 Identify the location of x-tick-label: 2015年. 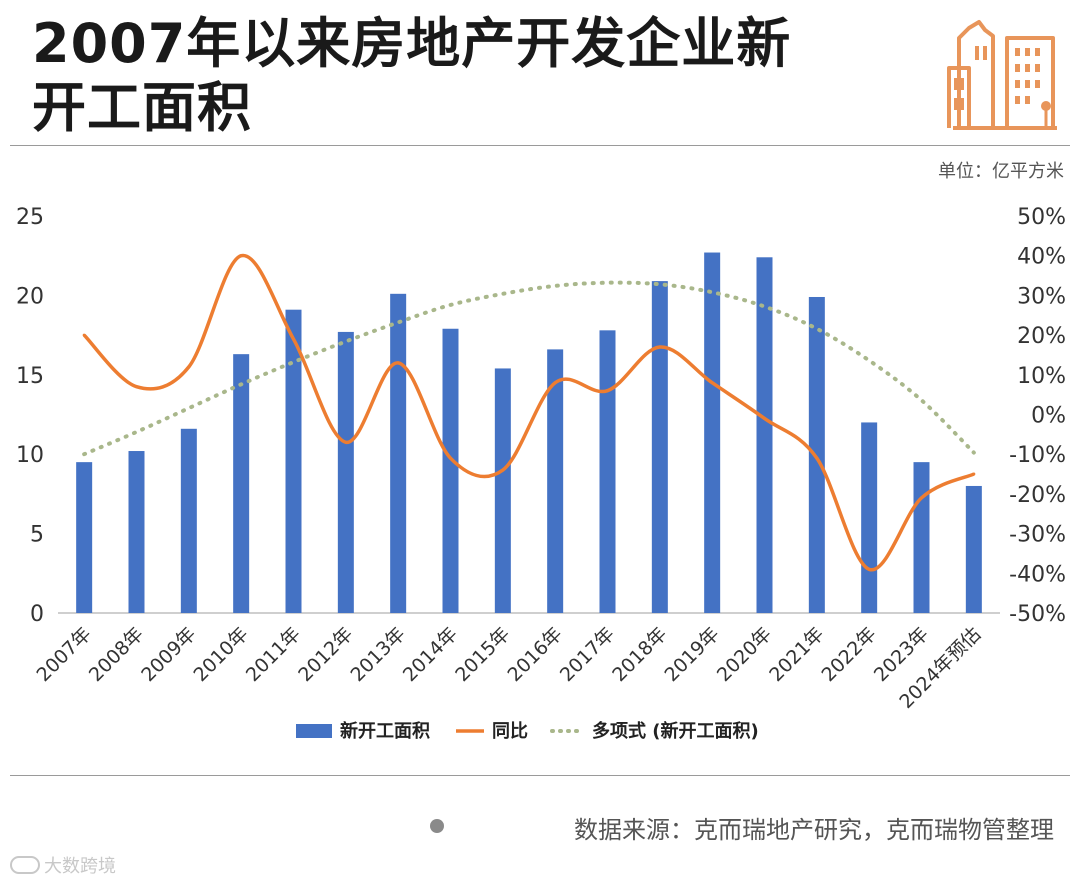
(482, 654).